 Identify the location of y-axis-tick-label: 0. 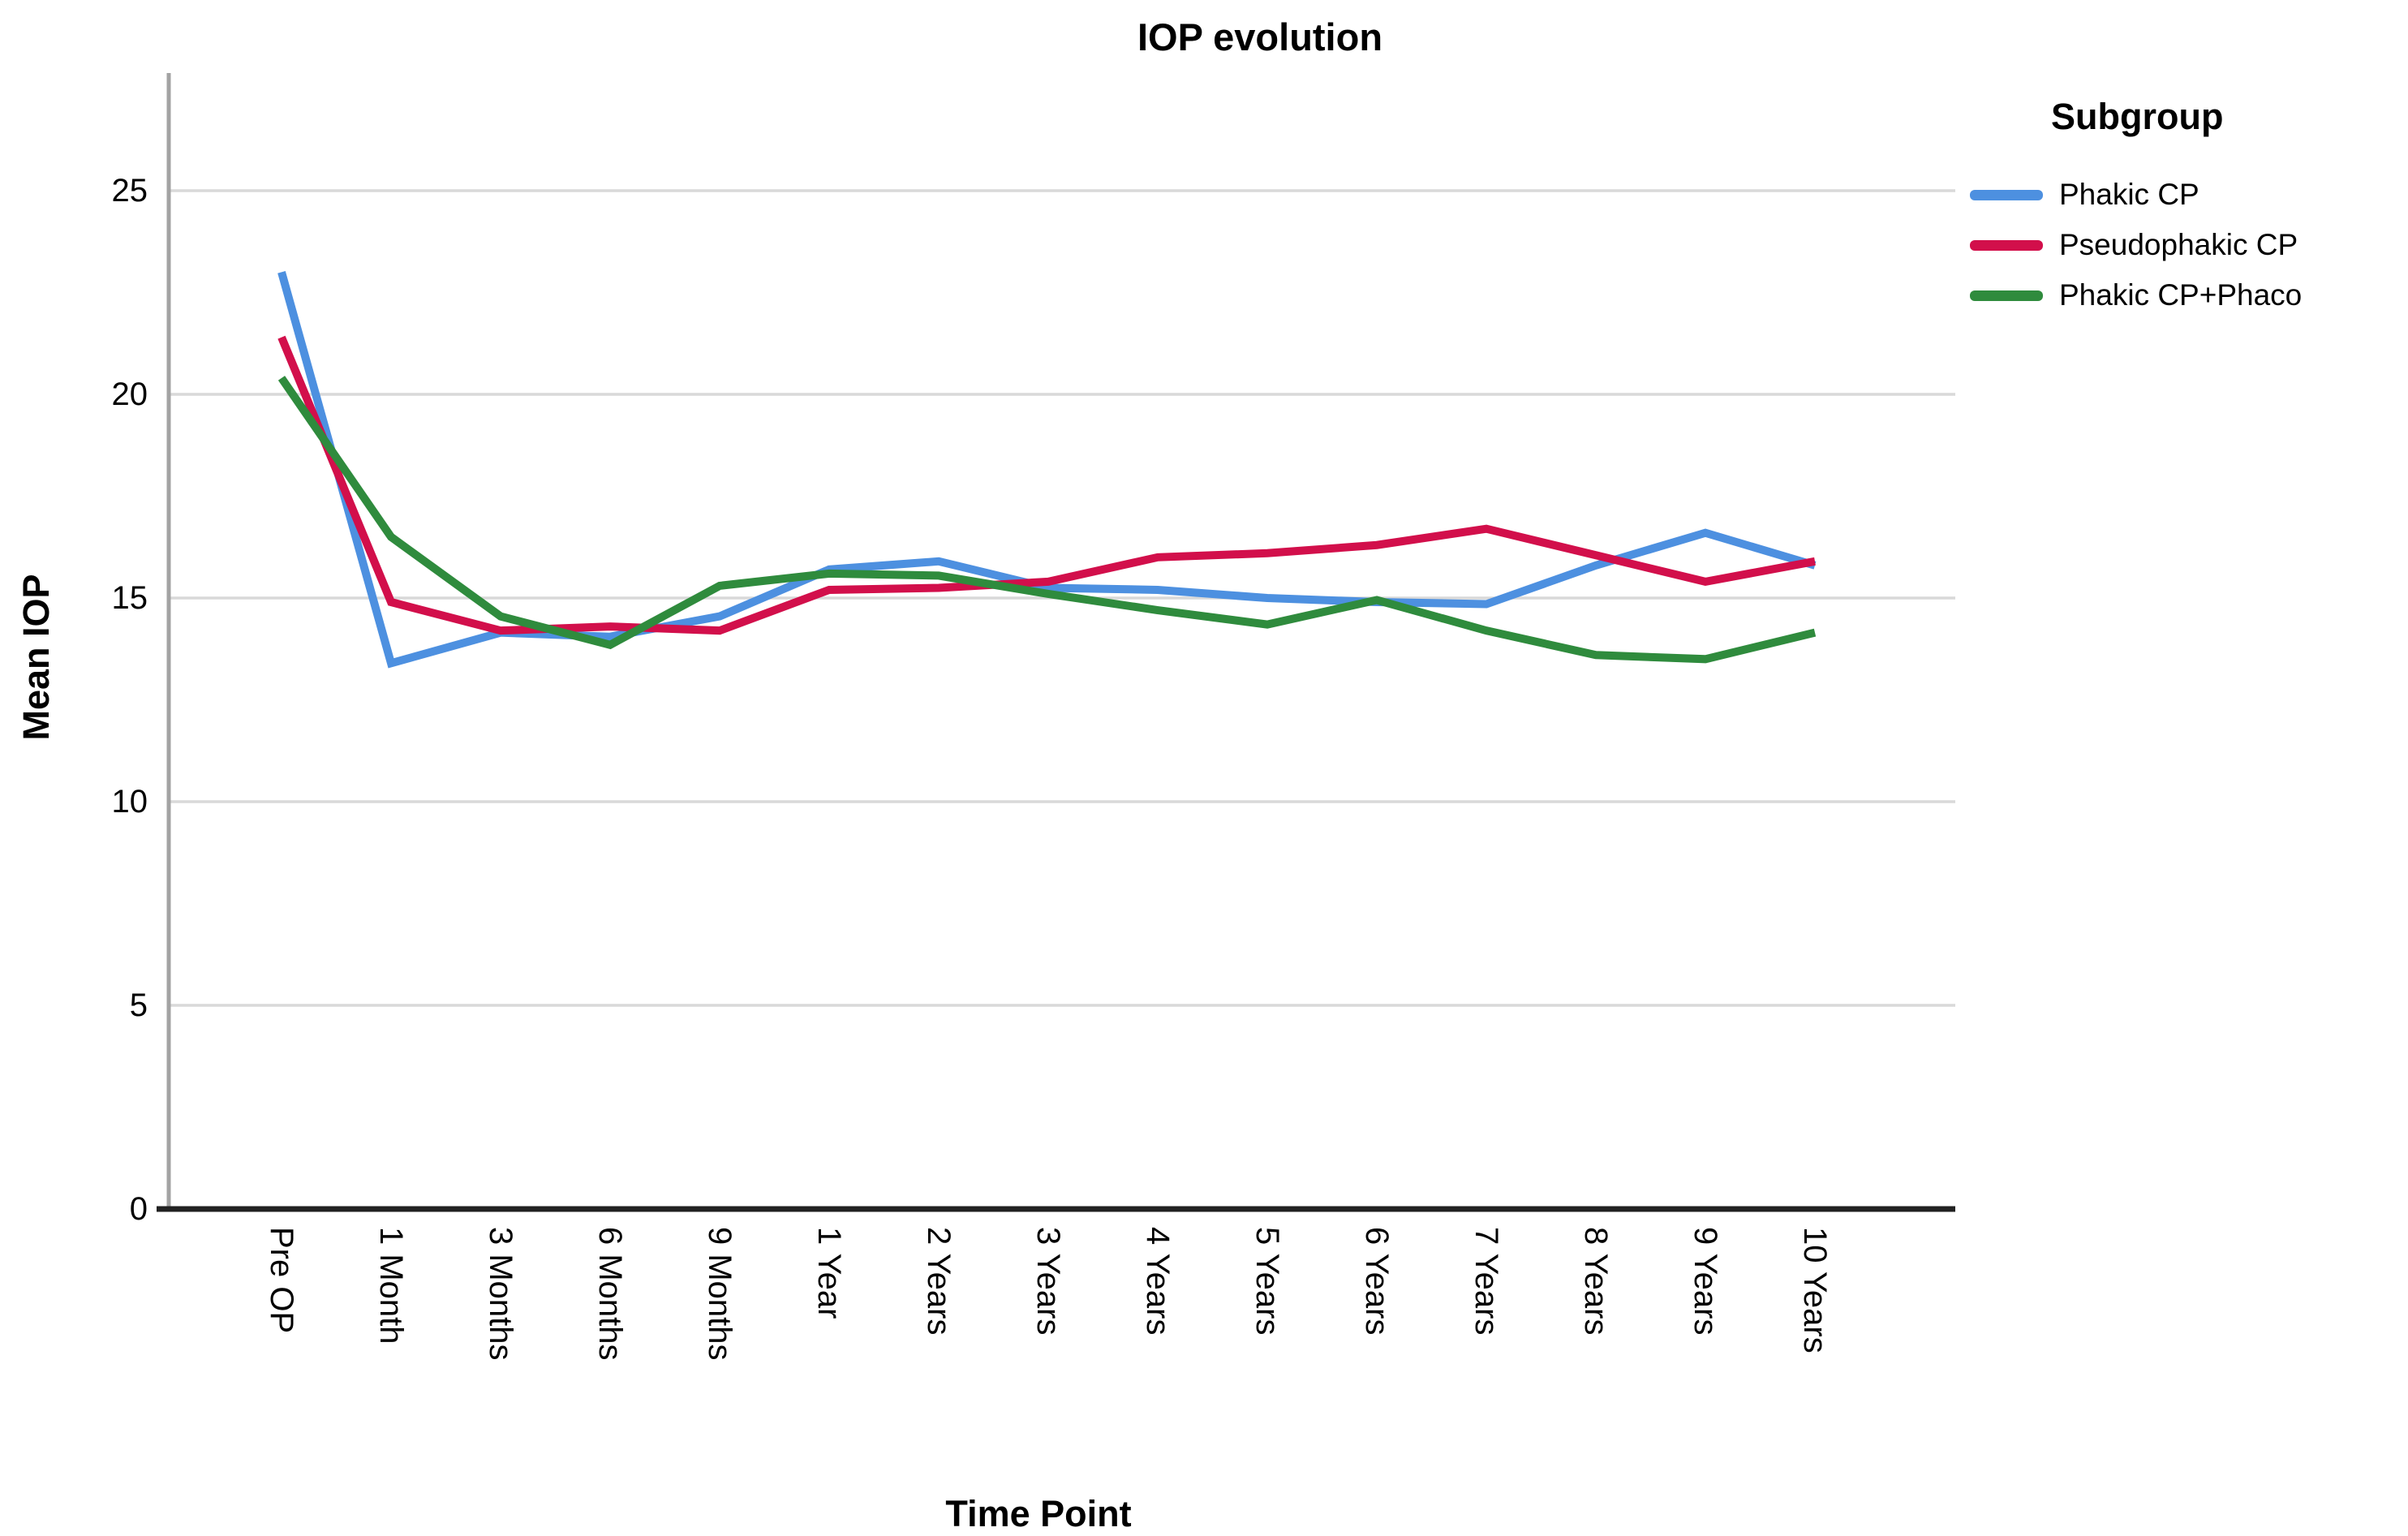
(139, 1209).